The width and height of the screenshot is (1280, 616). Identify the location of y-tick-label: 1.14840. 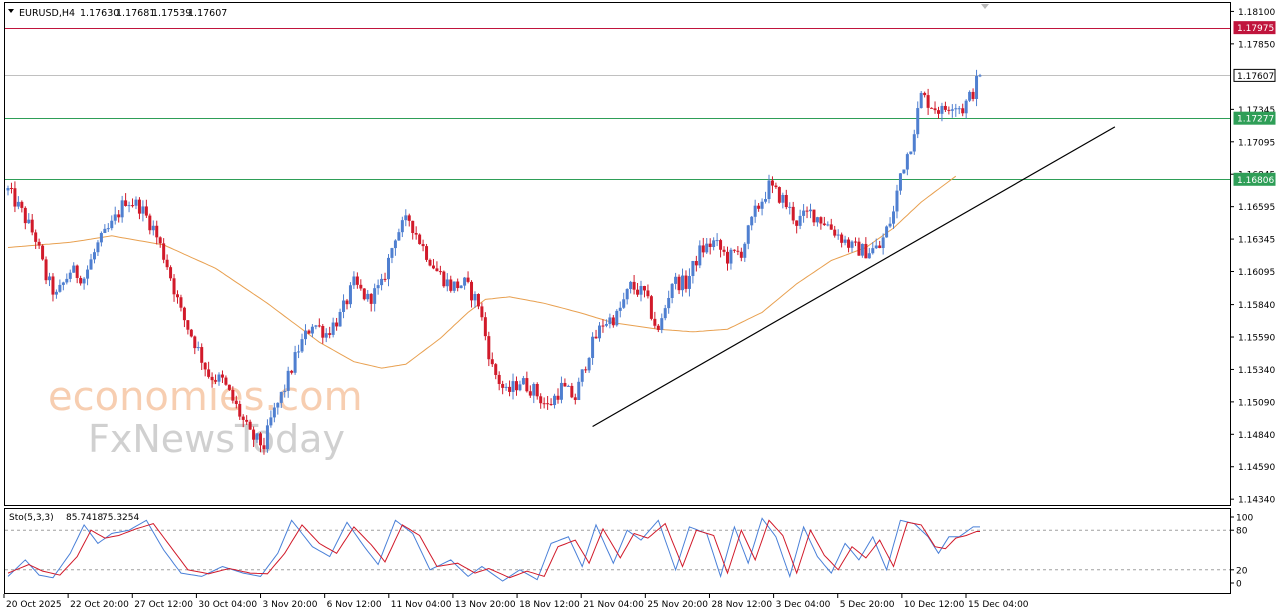
(1256, 436).